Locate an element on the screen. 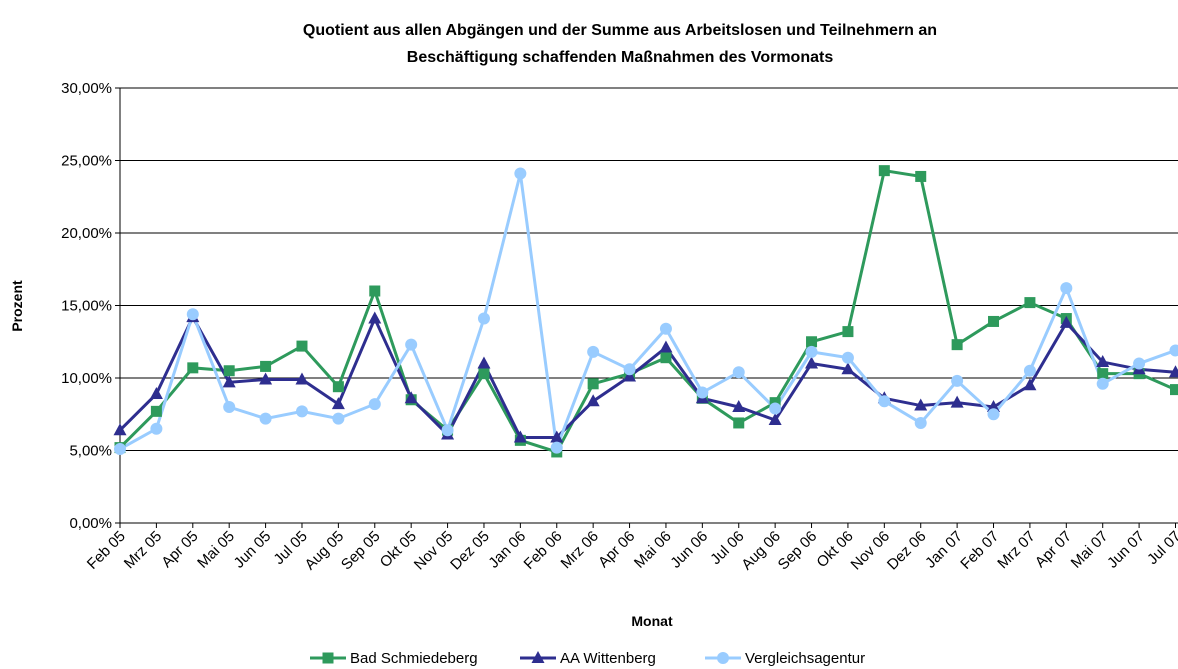 The width and height of the screenshot is (1178, 669). x-tick-label: Jul 07 is located at coordinates (1161, 548).